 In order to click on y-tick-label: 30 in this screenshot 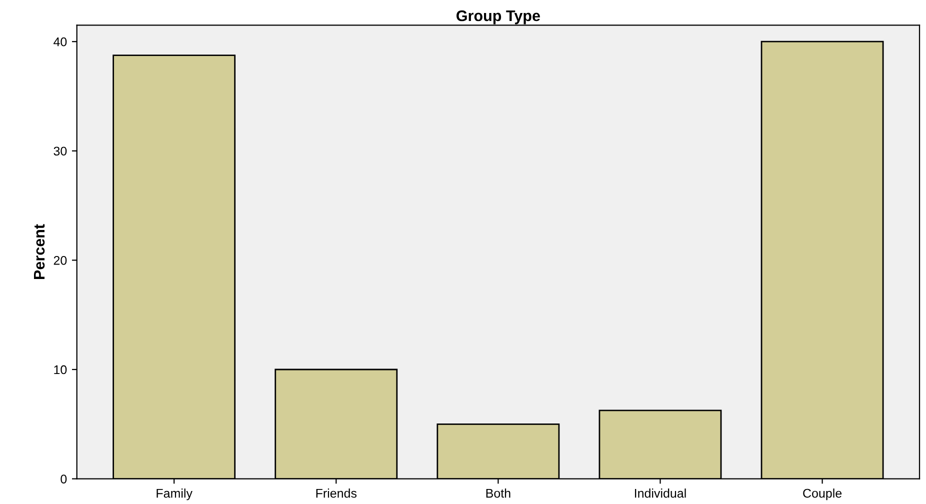, I will do `click(60, 151)`.